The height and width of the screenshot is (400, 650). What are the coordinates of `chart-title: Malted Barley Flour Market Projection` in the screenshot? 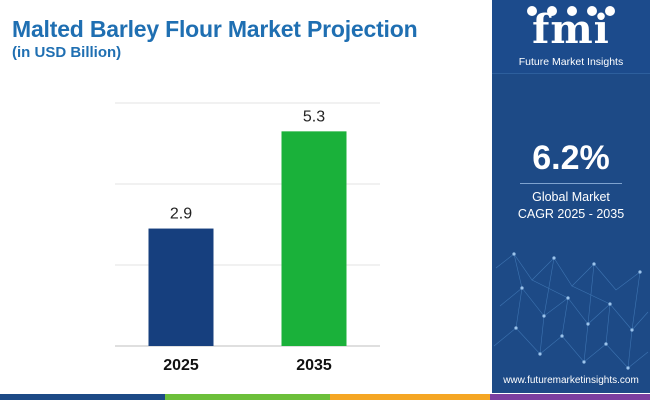 It's located at (215, 29).